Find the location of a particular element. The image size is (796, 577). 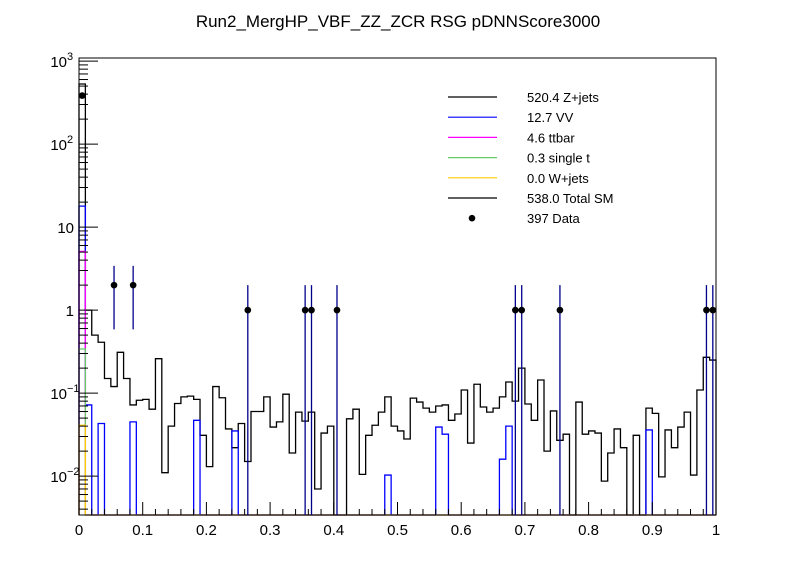

x-tick-label: 0.2 is located at coordinates (206, 530).